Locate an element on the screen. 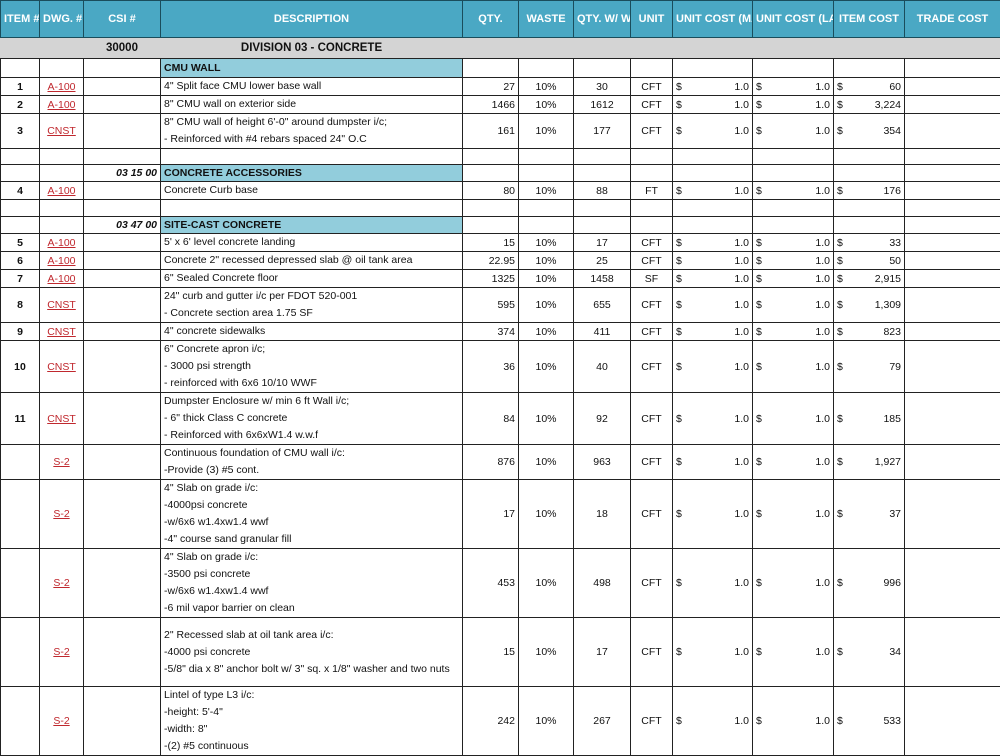  csi-cell is located at coordinates (122, 131).